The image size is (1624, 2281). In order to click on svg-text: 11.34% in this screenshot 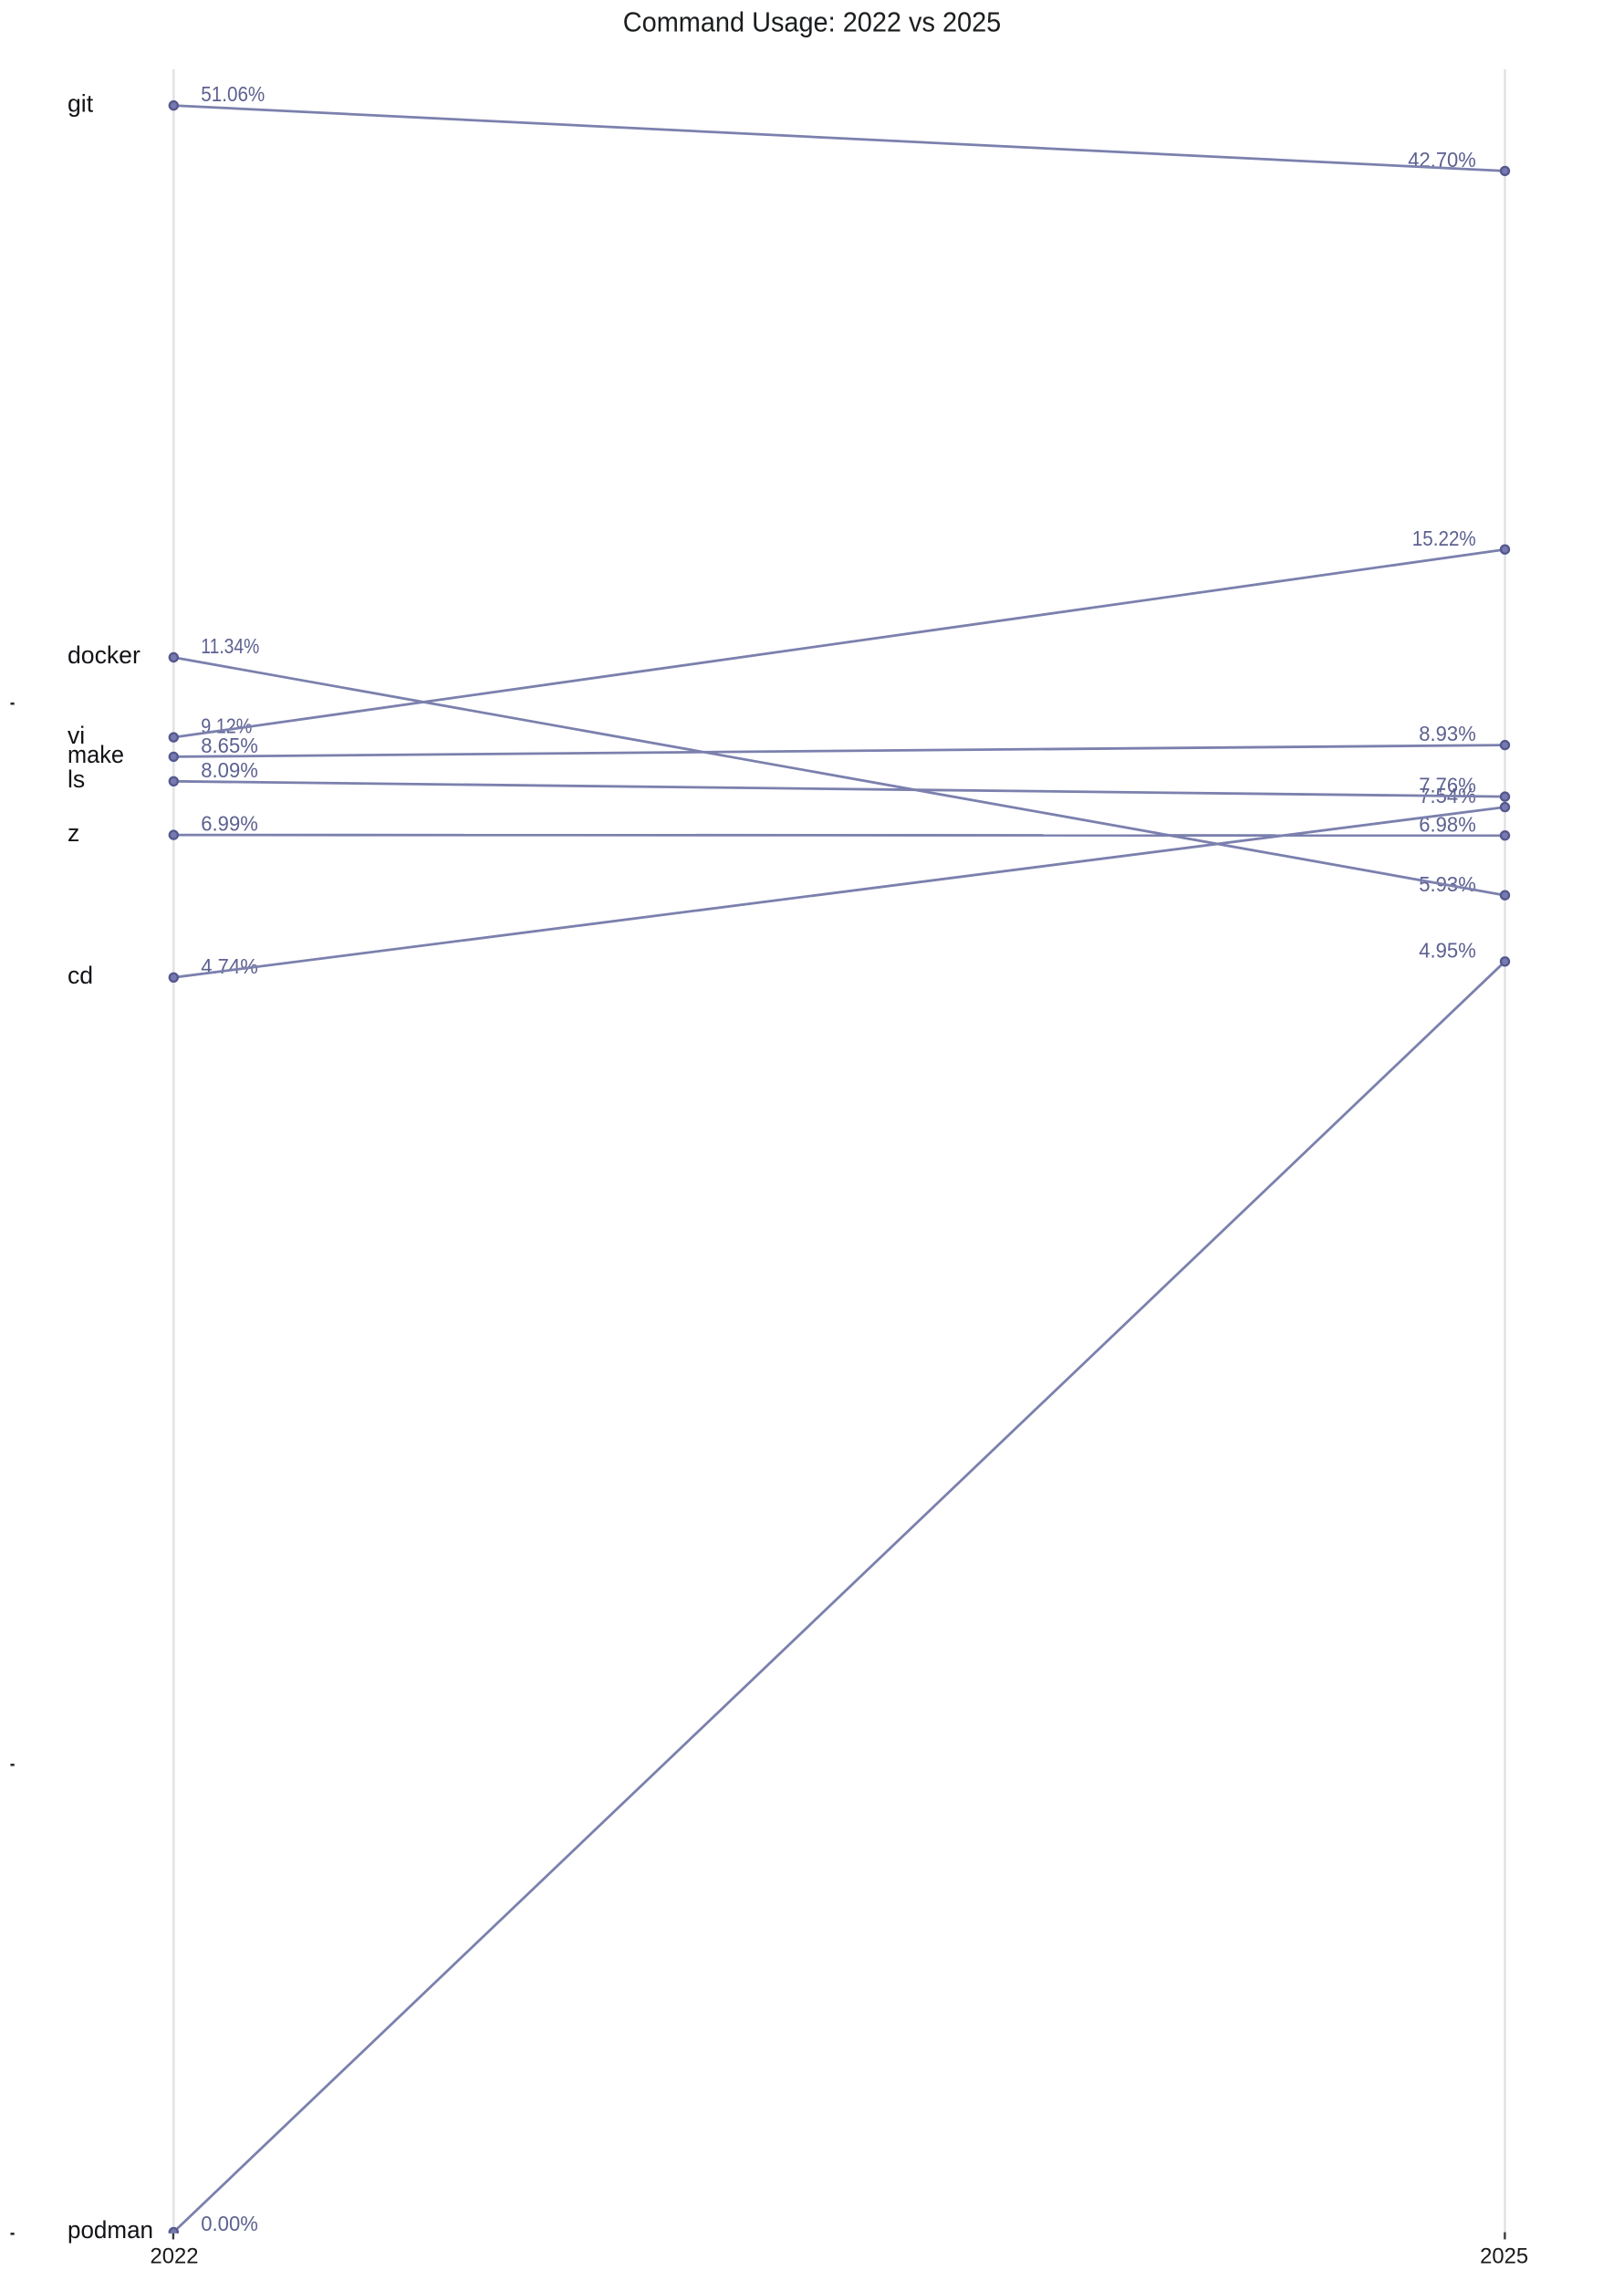, I will do `click(230, 646)`.